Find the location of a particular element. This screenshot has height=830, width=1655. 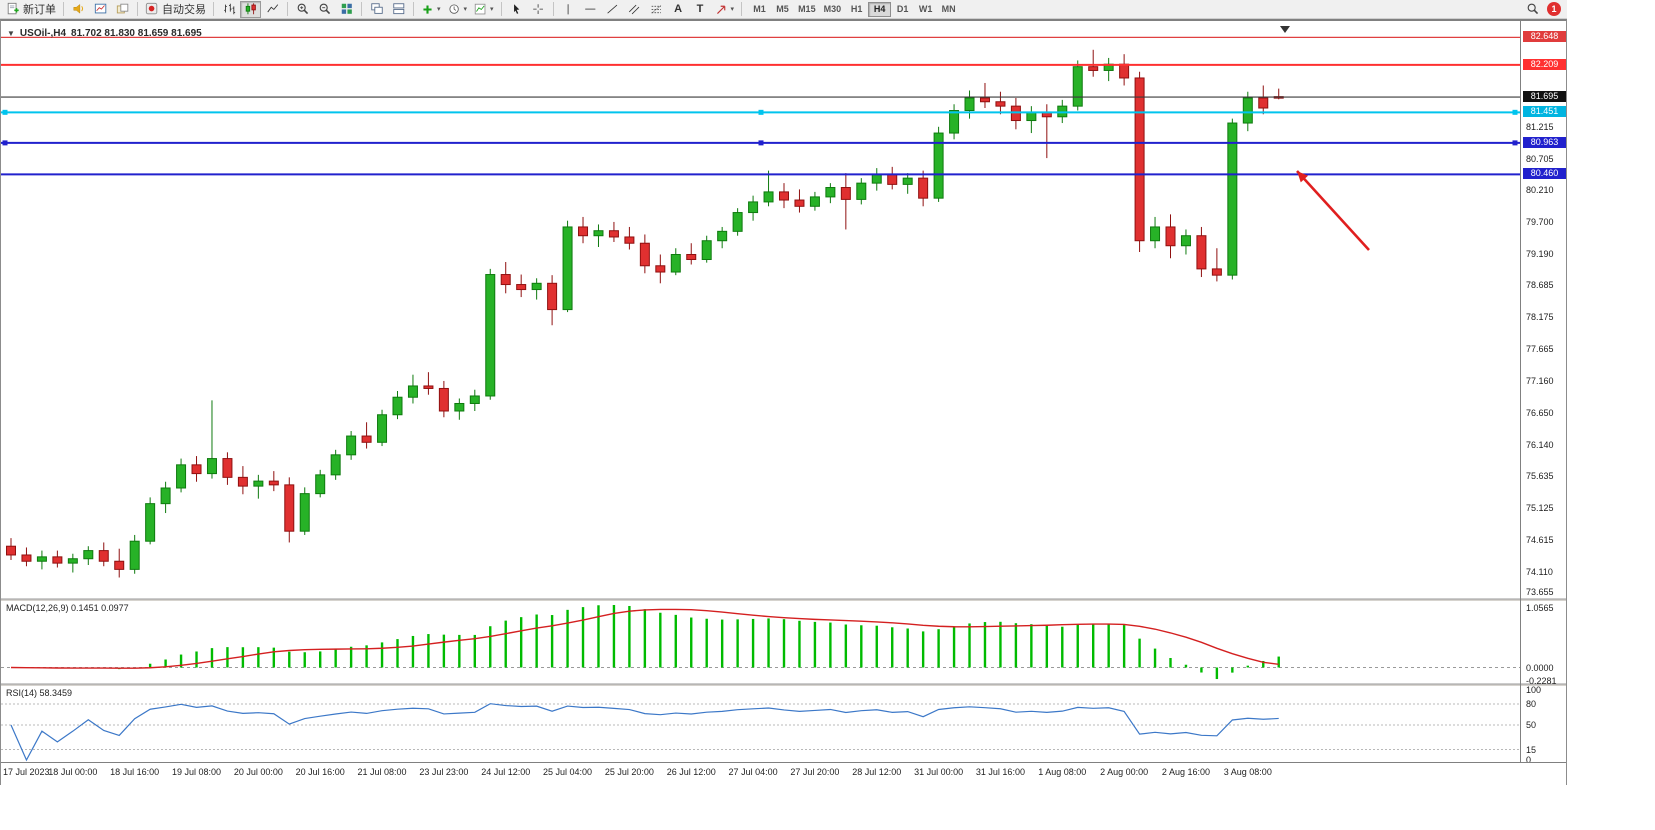

candlestick-button is located at coordinates (250, 9).